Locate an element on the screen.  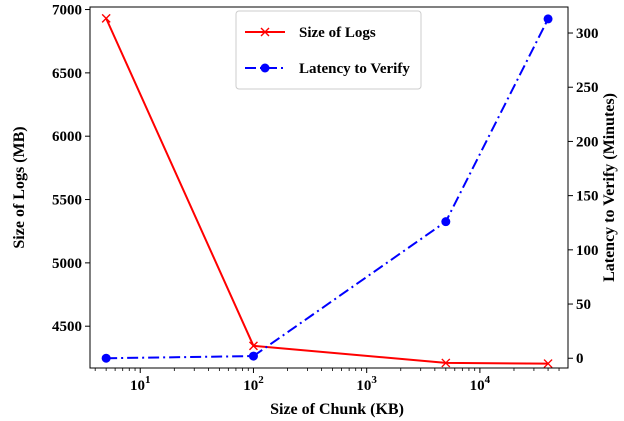
x-tick-label-1: 10² is located at coordinates (253, 384).